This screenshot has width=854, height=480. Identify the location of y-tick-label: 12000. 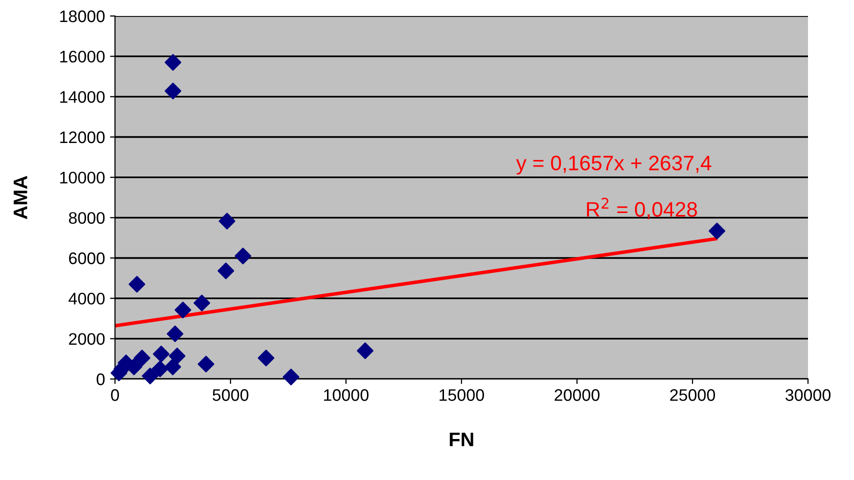
(82, 137).